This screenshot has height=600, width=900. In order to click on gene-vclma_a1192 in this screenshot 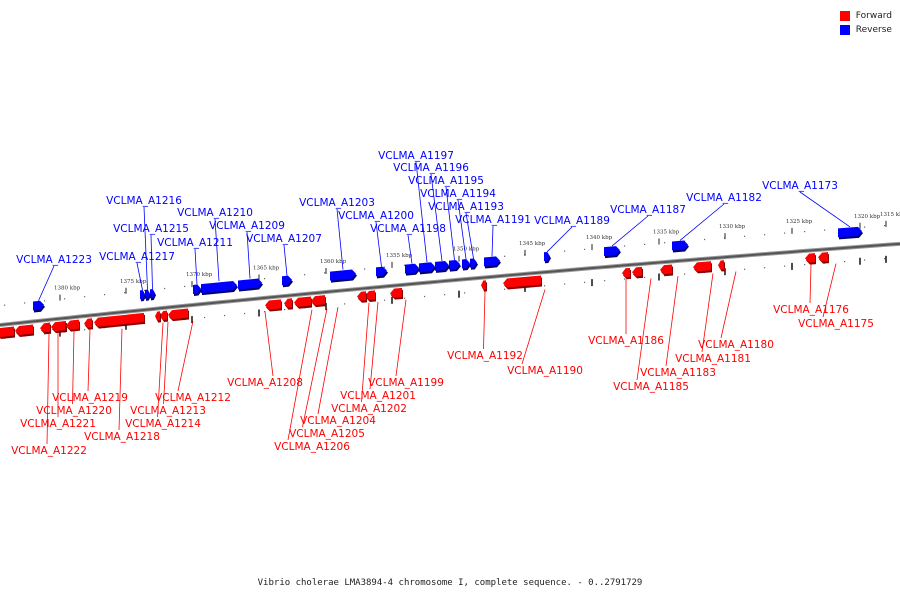, I will do `click(484, 286)`.